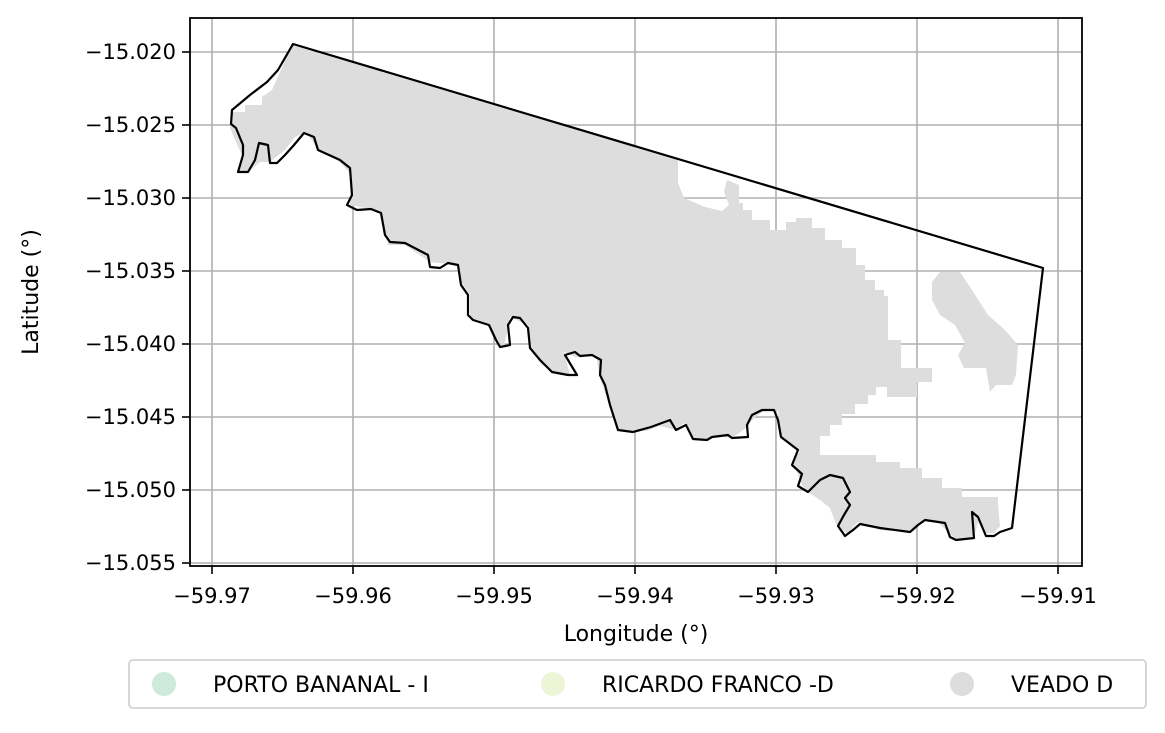 The height and width of the screenshot is (733, 1165). I want to click on x-tick-label-7: −59.91, so click(1058, 596).